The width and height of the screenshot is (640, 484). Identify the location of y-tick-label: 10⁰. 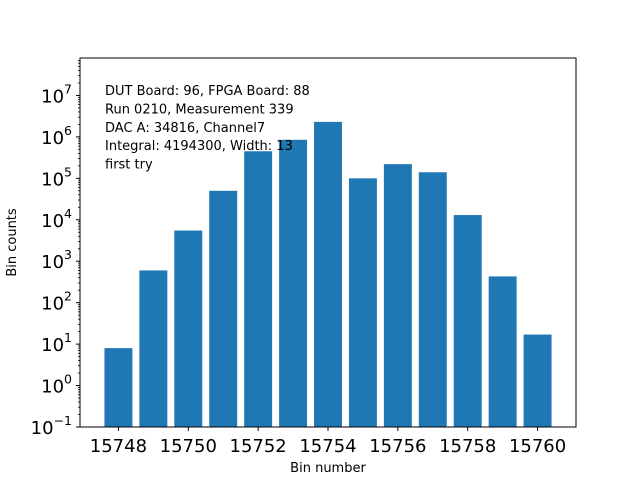
(56, 385).